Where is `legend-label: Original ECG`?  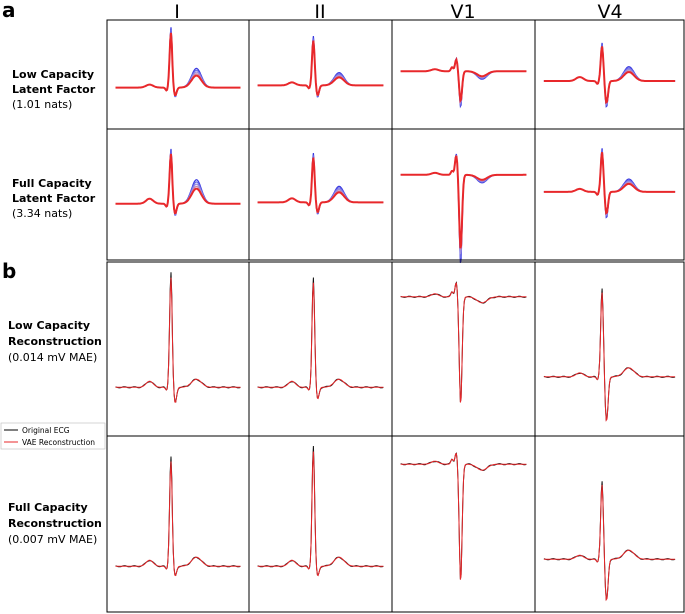 legend-label: Original ECG is located at coordinates (46, 430).